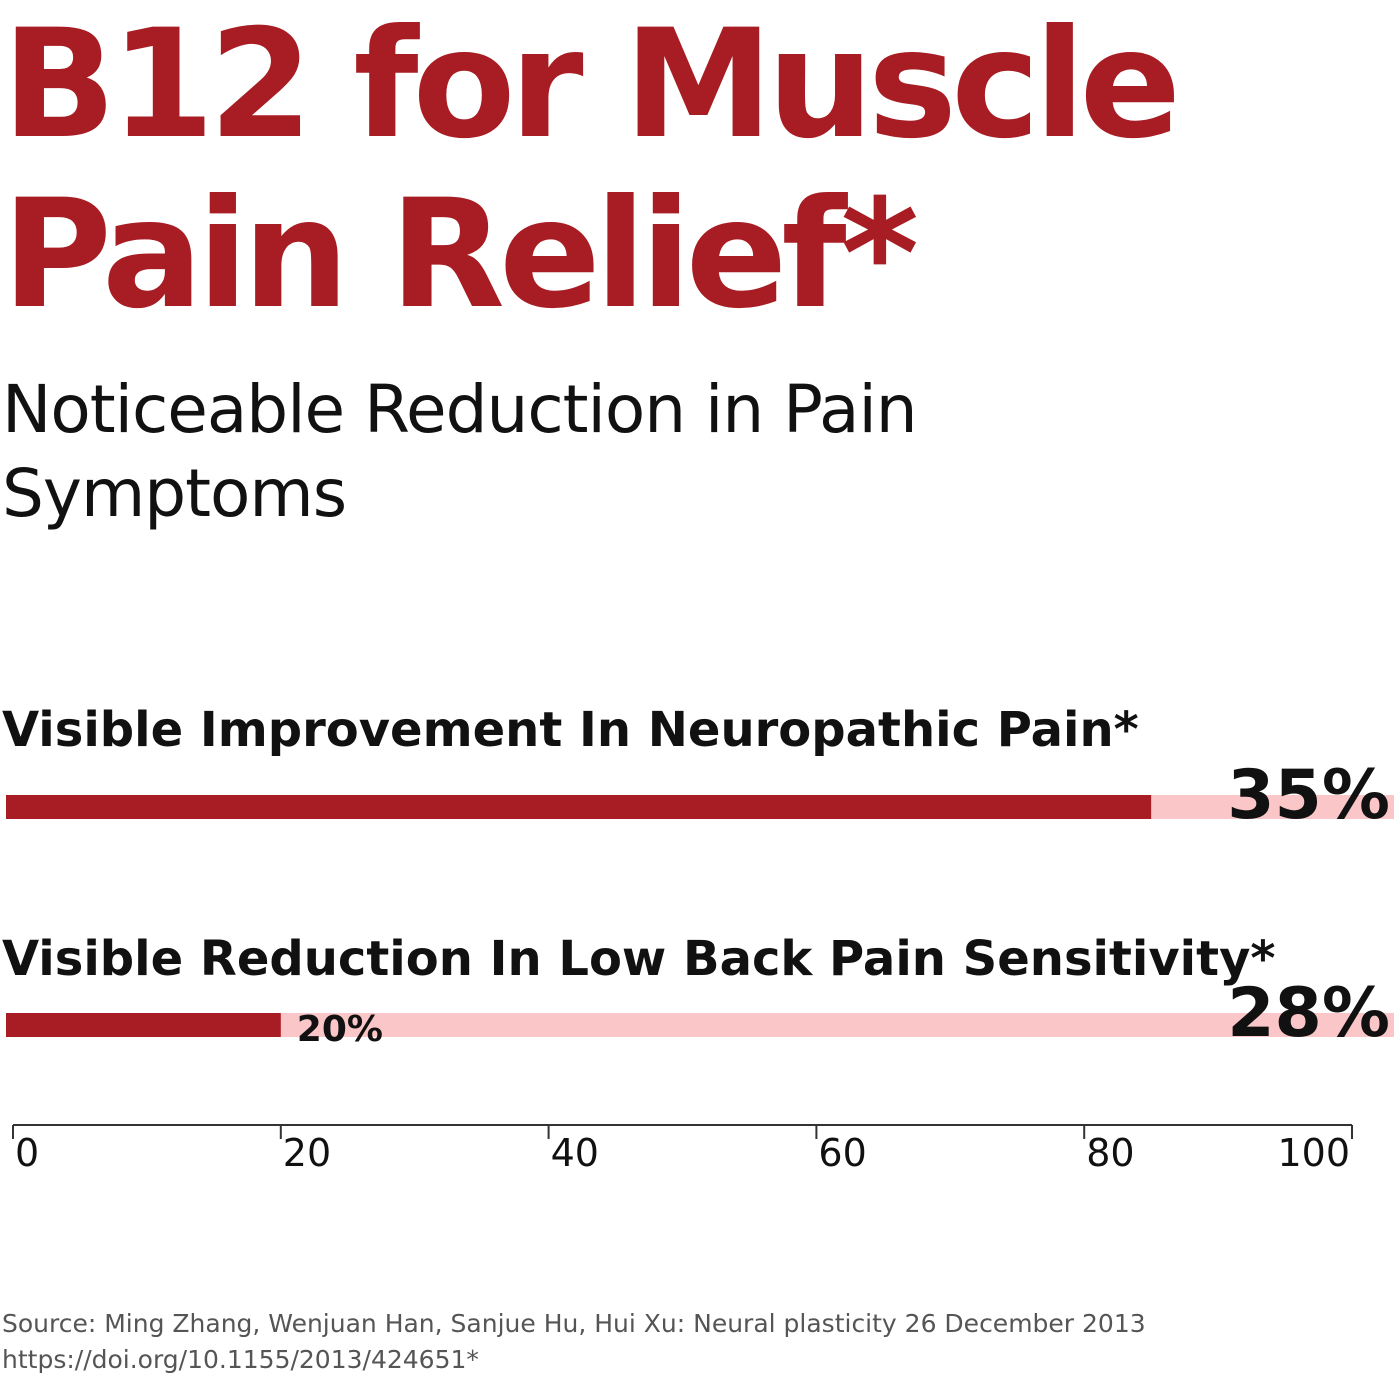 This screenshot has width=1394, height=1380. Describe the element at coordinates (842, 1153) in the screenshot. I see `x-tick-label: 60` at that location.